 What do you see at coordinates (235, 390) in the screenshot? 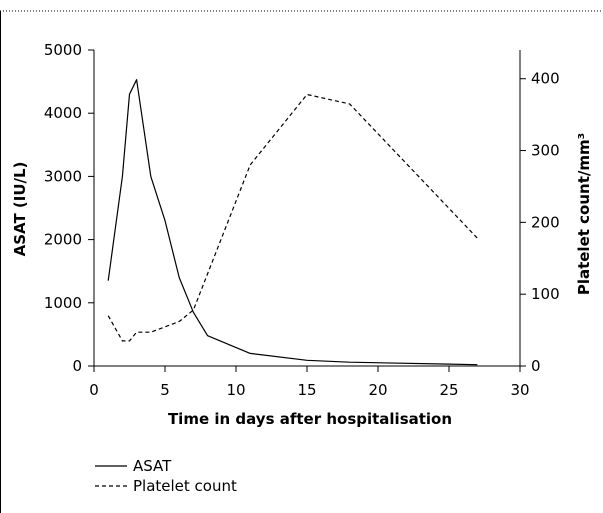
I see `x-tick-label: 10` at bounding box center [235, 390].